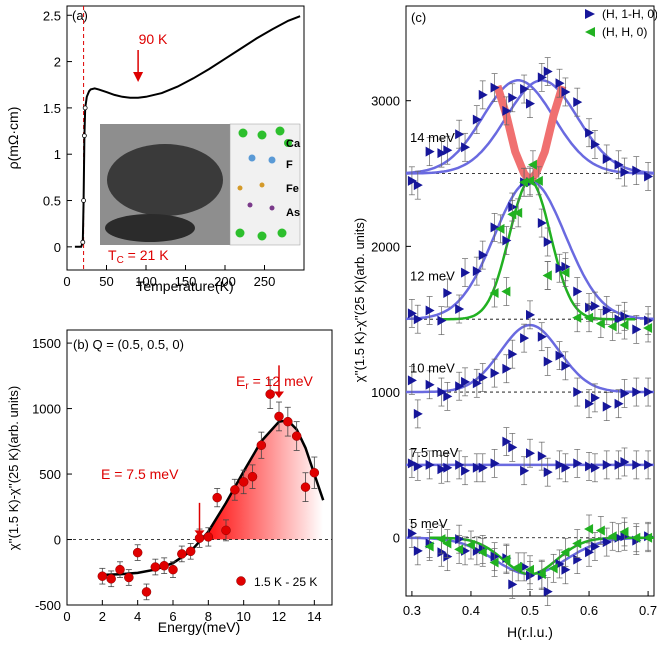  Describe the element at coordinates (57, 540) in the screenshot. I see `y-tick-label: 0` at that location.